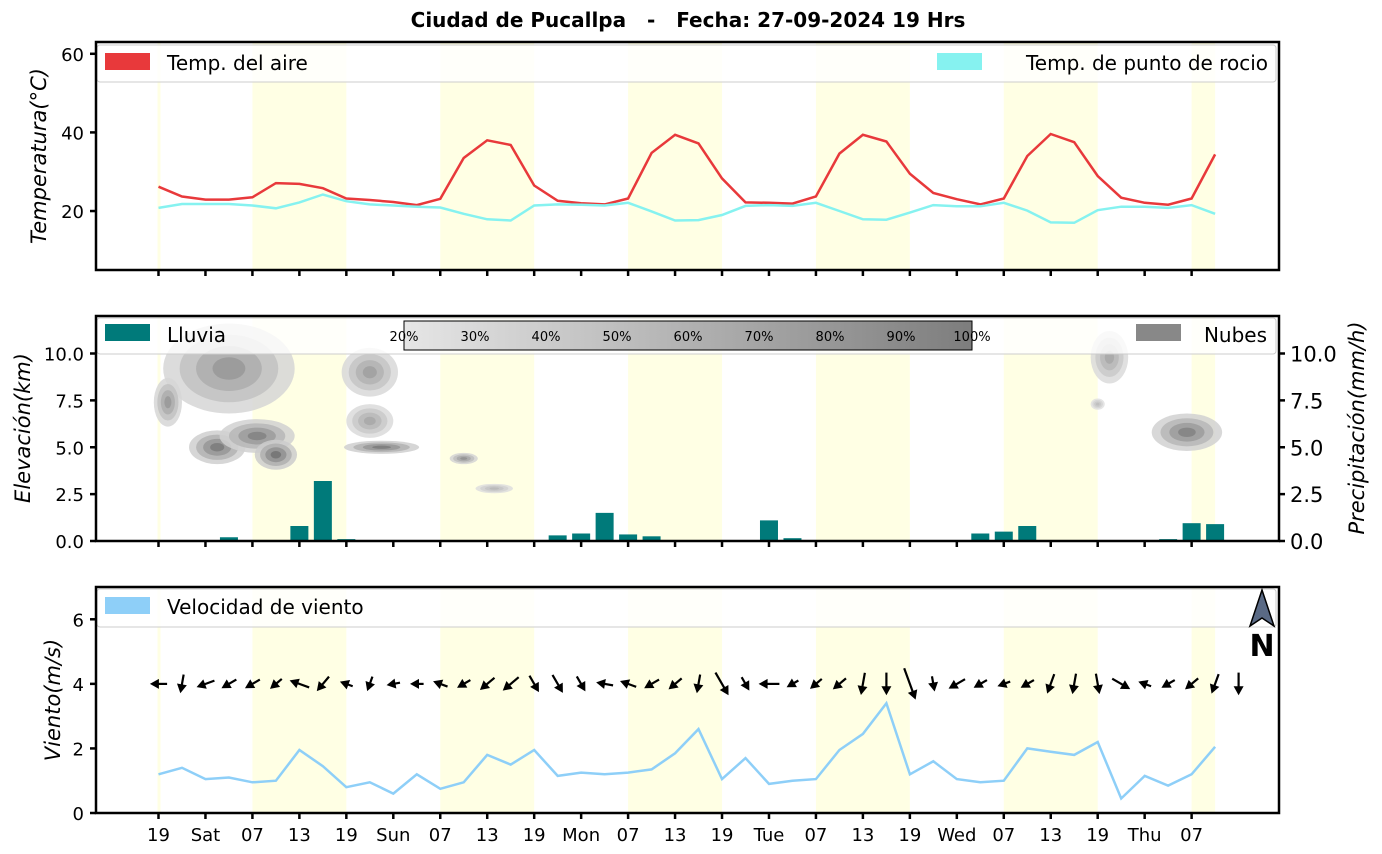 This screenshot has width=1382, height=854. What do you see at coordinates (1158, 332) in the screenshot?
I see `legend-swatch-clouds` at bounding box center [1158, 332].